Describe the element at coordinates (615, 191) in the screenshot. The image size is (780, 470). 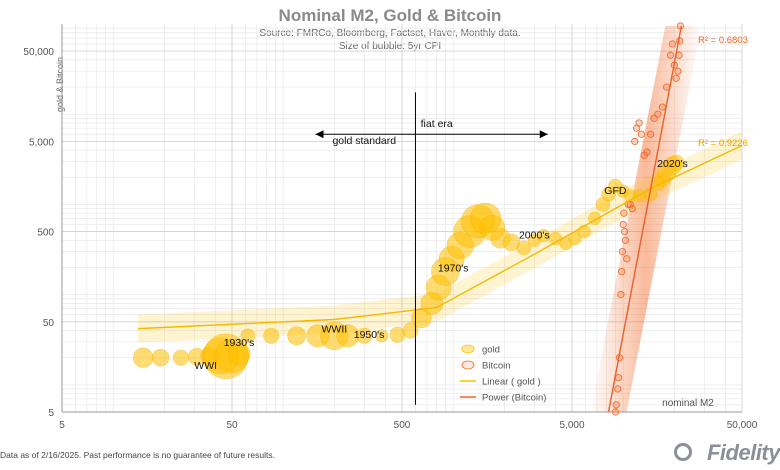
I see `annotation-label: GFD` at that location.